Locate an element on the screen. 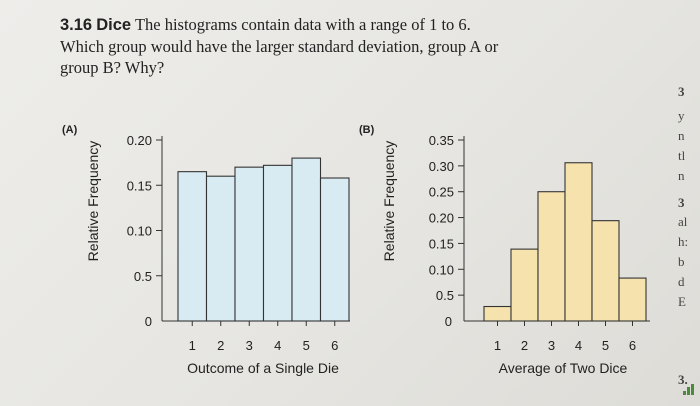 This screenshot has width=700, height=406. y-tick-label: 0.30 is located at coordinates (441, 166).